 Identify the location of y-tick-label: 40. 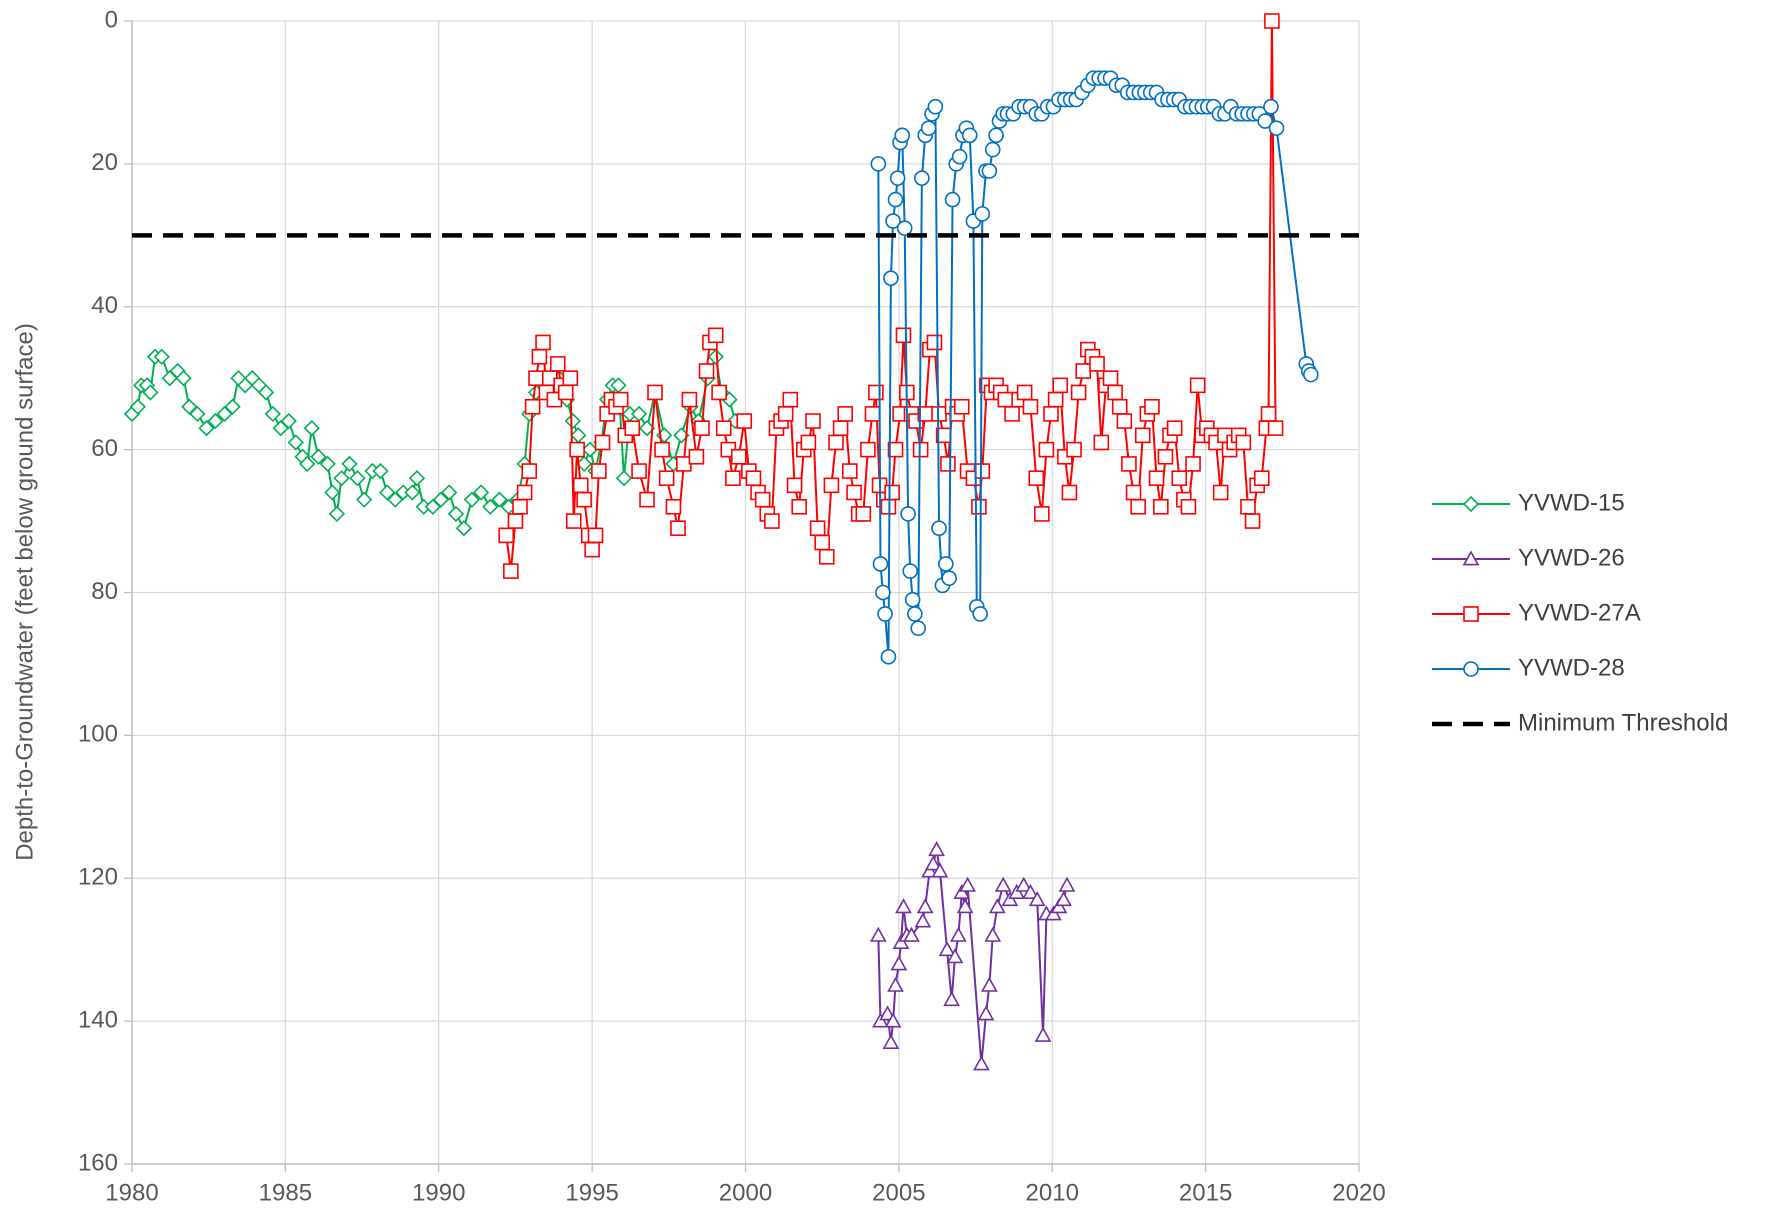
(104, 305).